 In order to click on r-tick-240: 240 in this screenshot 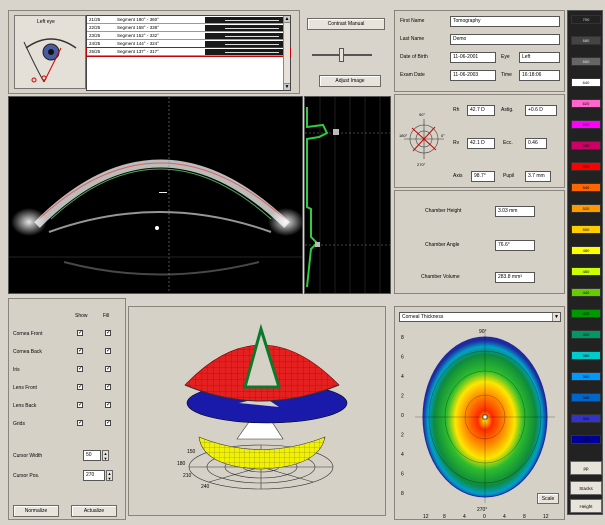, I will do `click(205, 487)`.